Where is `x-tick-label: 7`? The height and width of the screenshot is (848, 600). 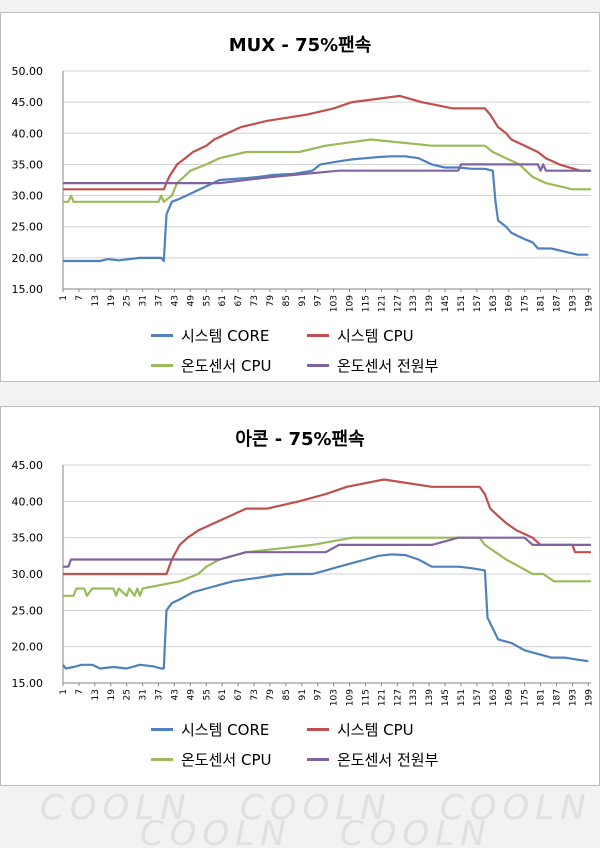 x-tick-label: 7 is located at coordinates (80, 692).